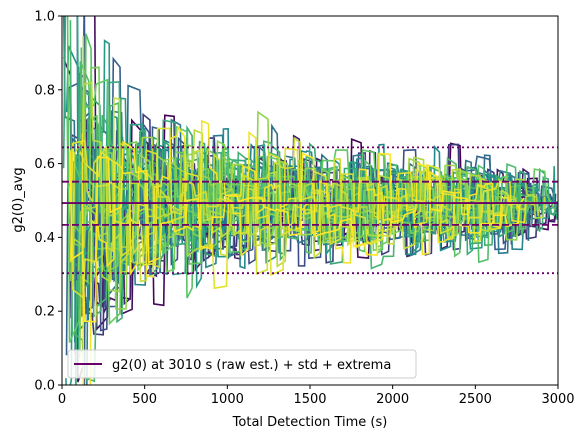 Image resolution: width=585 pixels, height=438 pixels. Describe the element at coordinates (310, 422) in the screenshot. I see `x-axis-label: Total Detection Time (s)` at that location.